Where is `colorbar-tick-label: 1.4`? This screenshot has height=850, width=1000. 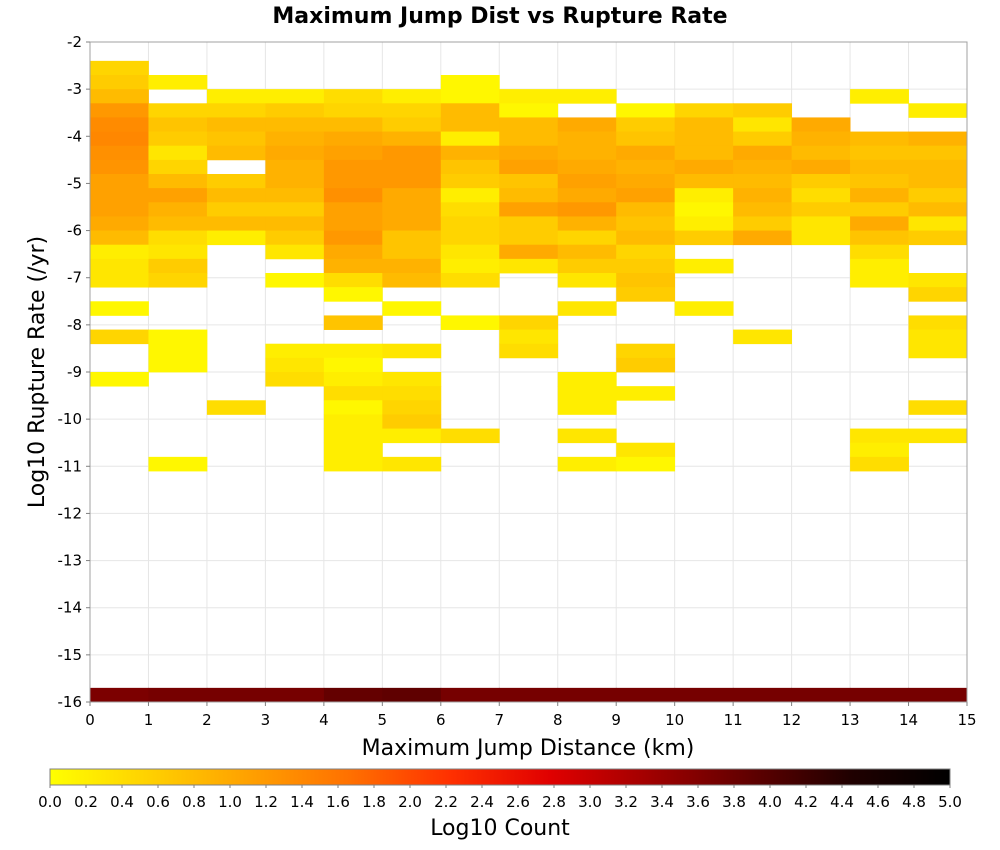 colorbar-tick-label: 1.4 is located at coordinates (302, 802).